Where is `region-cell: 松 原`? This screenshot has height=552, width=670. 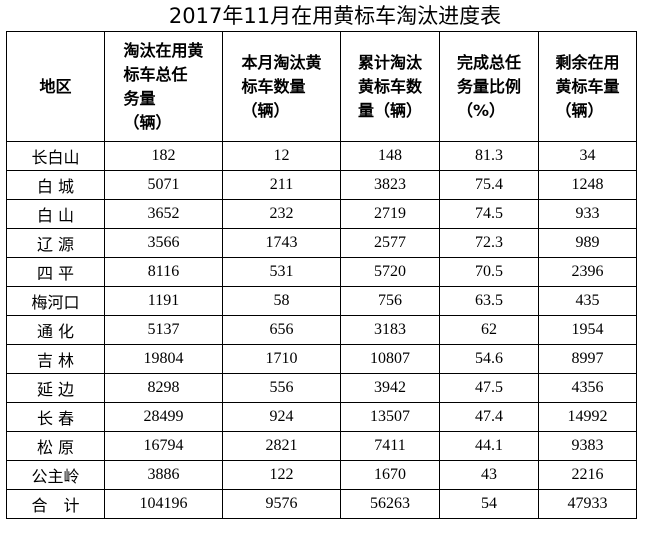 region-cell: 松 原 is located at coordinates (55, 446).